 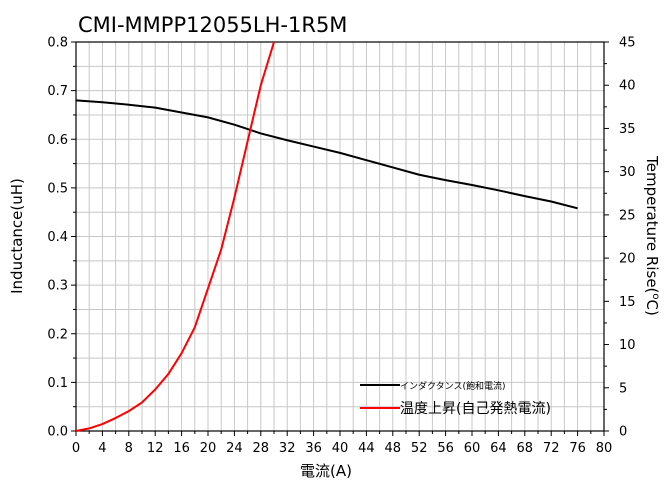 What do you see at coordinates (627, 215) in the screenshot?
I see `y2-tick-label: 25` at bounding box center [627, 215].